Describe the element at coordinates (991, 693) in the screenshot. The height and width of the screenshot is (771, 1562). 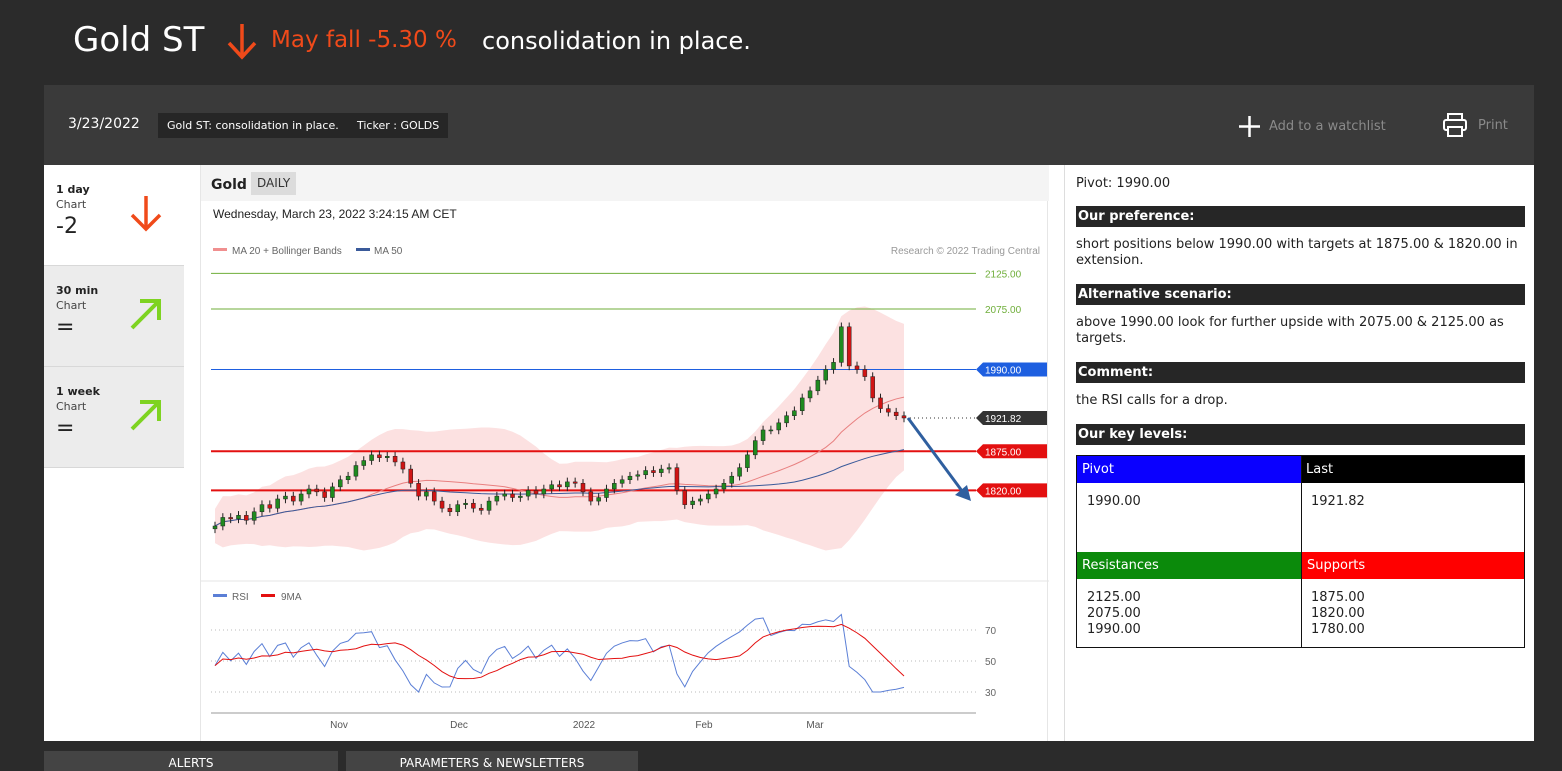
I see `rsi-tick-label: 30` at that location.